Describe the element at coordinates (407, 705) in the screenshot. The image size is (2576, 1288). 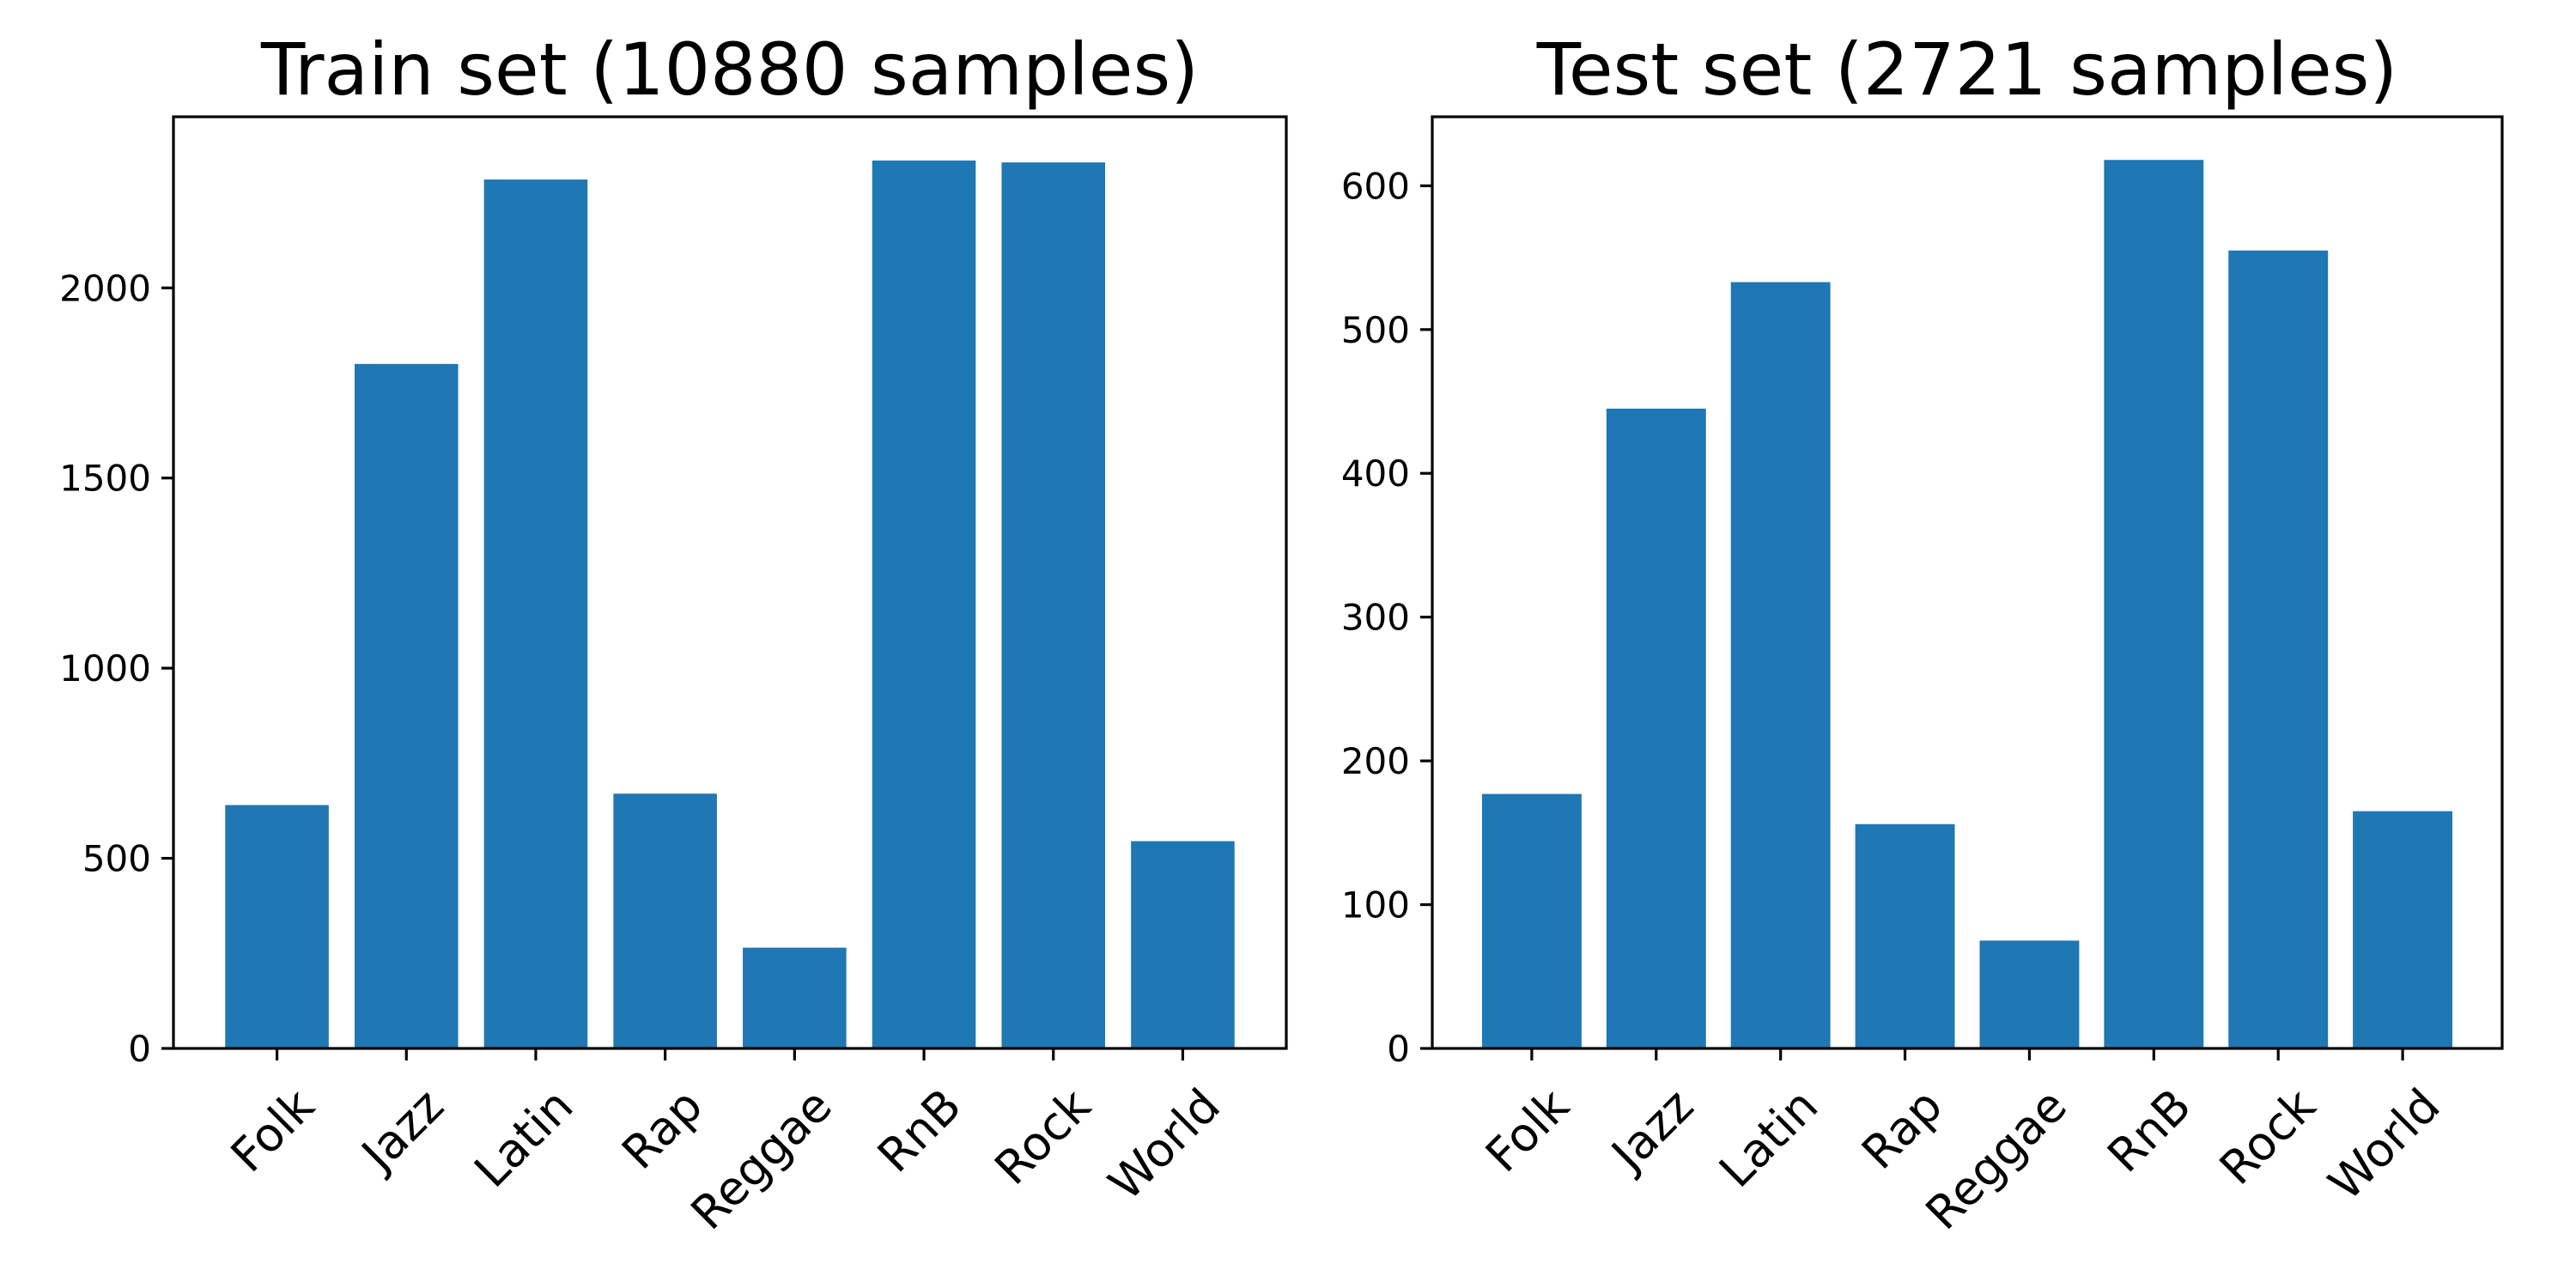
I see `train-bar-jazz` at that location.